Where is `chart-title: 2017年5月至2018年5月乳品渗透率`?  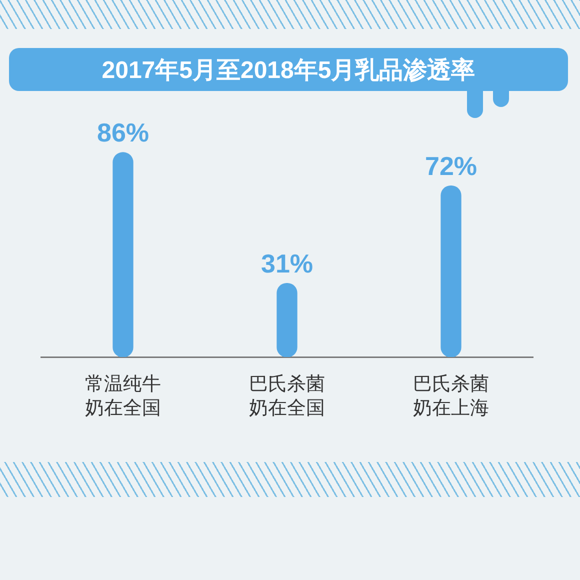 chart-title: 2017年5月至2018年5月乳品渗透率 is located at coordinates (289, 71).